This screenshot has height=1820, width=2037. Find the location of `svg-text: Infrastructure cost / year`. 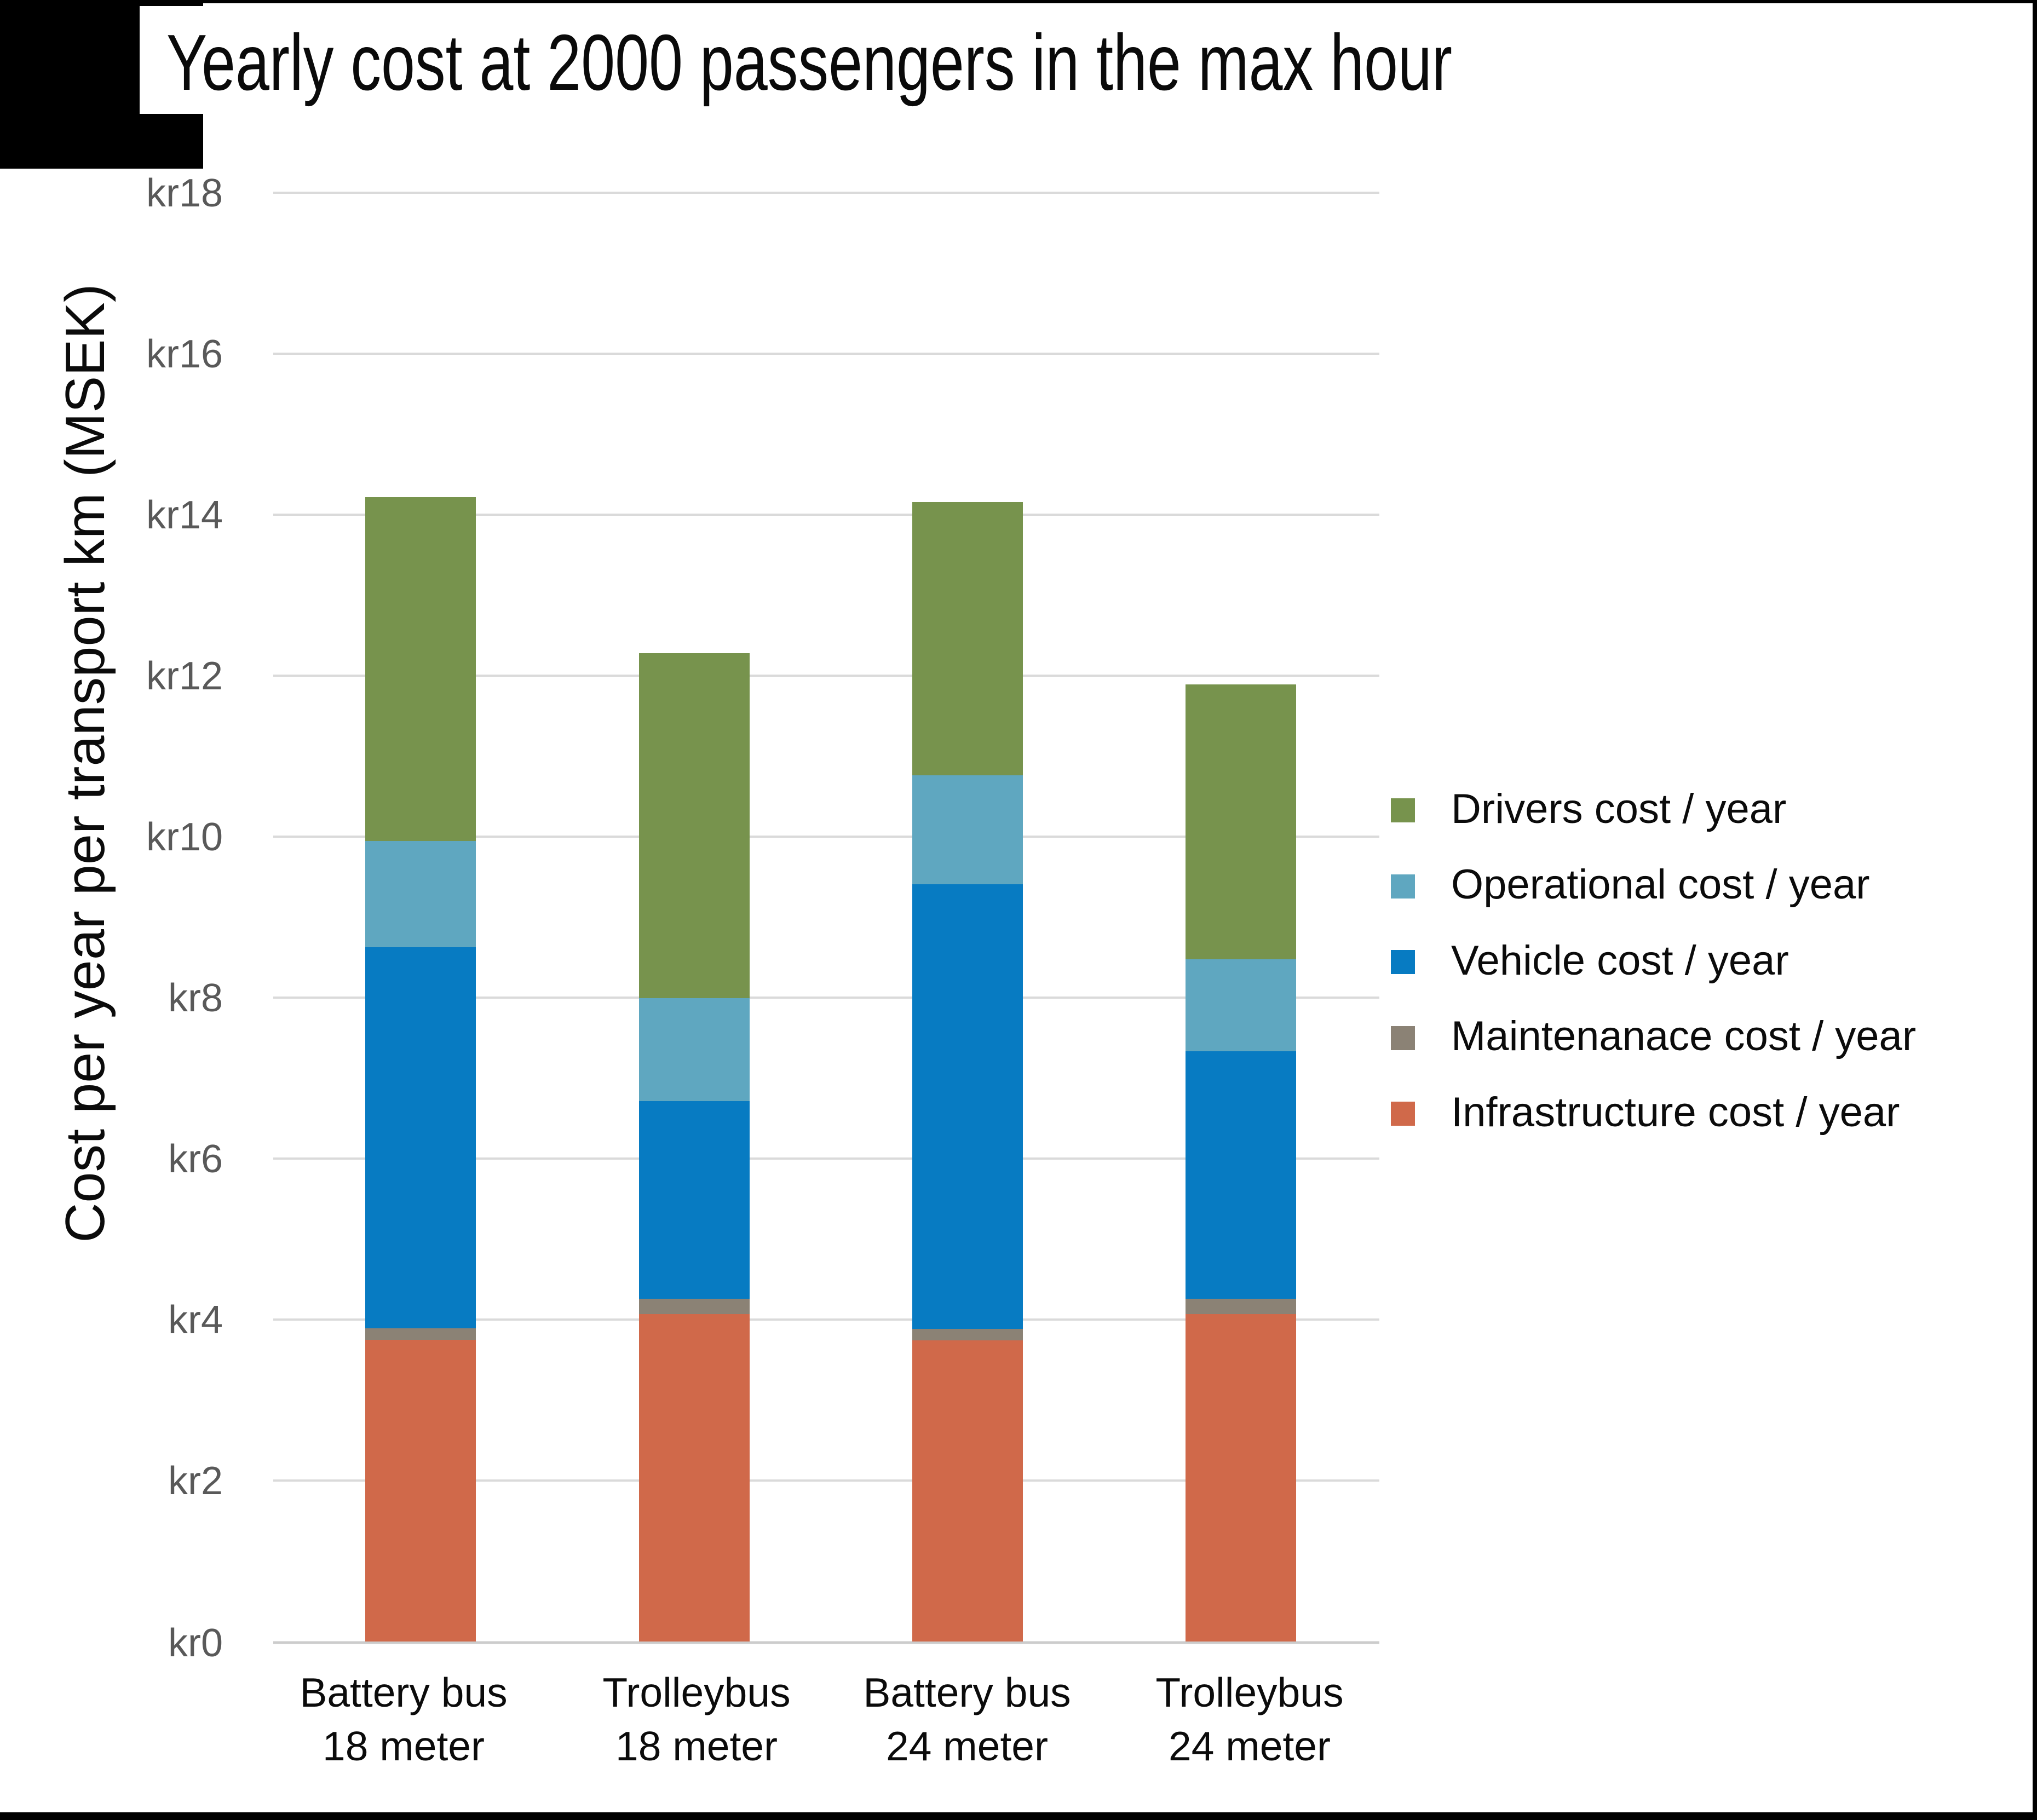

svg-text: Infrastructure cost / year is located at coordinates (1675, 1113).